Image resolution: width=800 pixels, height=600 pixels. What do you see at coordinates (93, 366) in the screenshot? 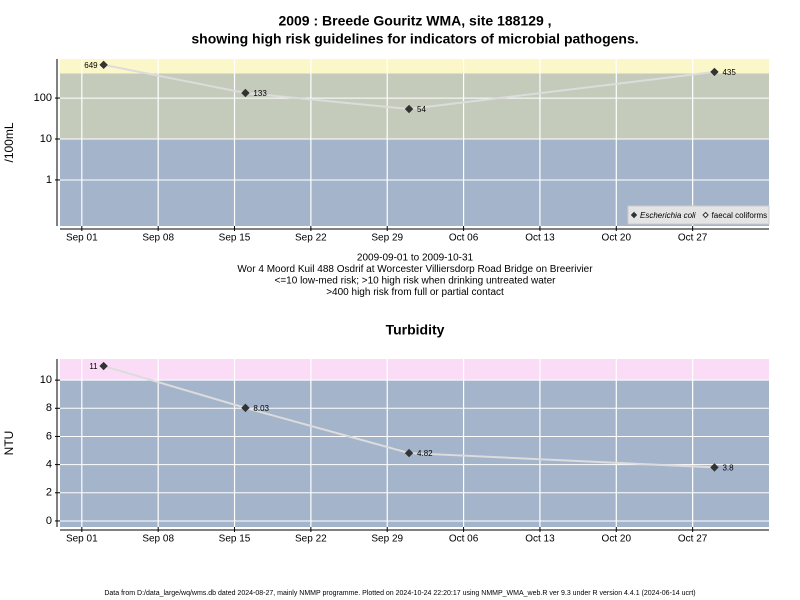
I see `value-label: 11` at bounding box center [93, 366].